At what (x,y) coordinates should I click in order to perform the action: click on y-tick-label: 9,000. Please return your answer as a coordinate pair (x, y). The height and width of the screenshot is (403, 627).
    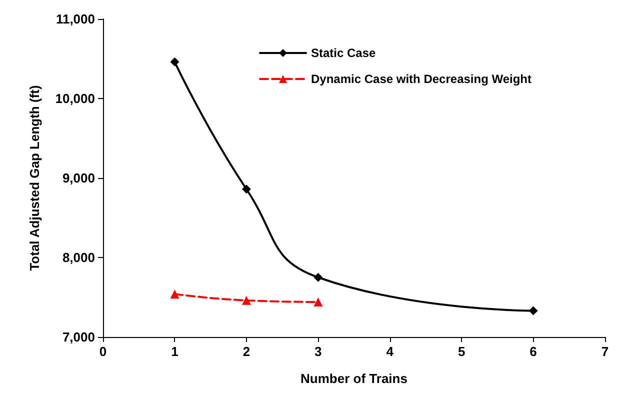
    Looking at the image, I should click on (78, 178).